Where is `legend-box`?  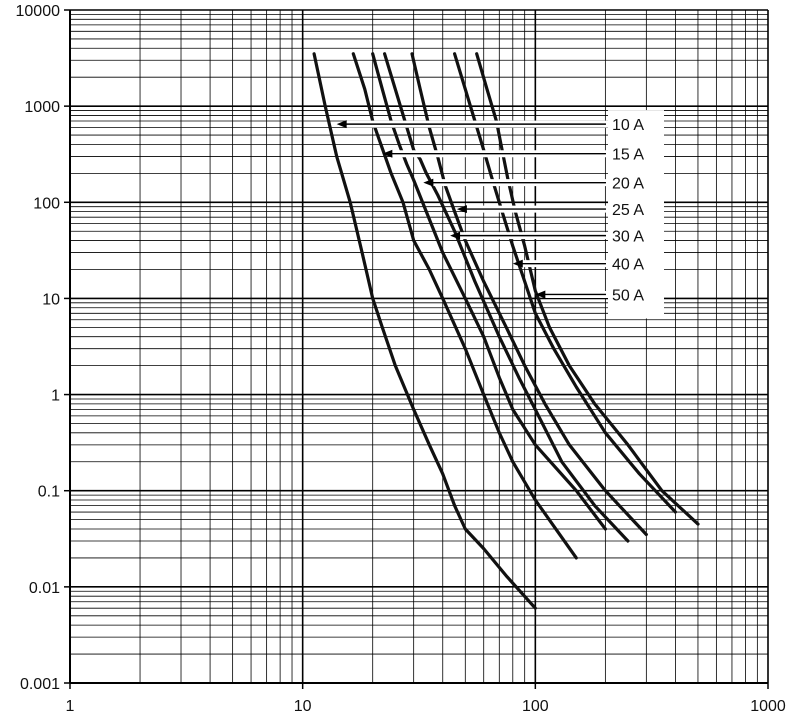
legend-box is located at coordinates (636, 214).